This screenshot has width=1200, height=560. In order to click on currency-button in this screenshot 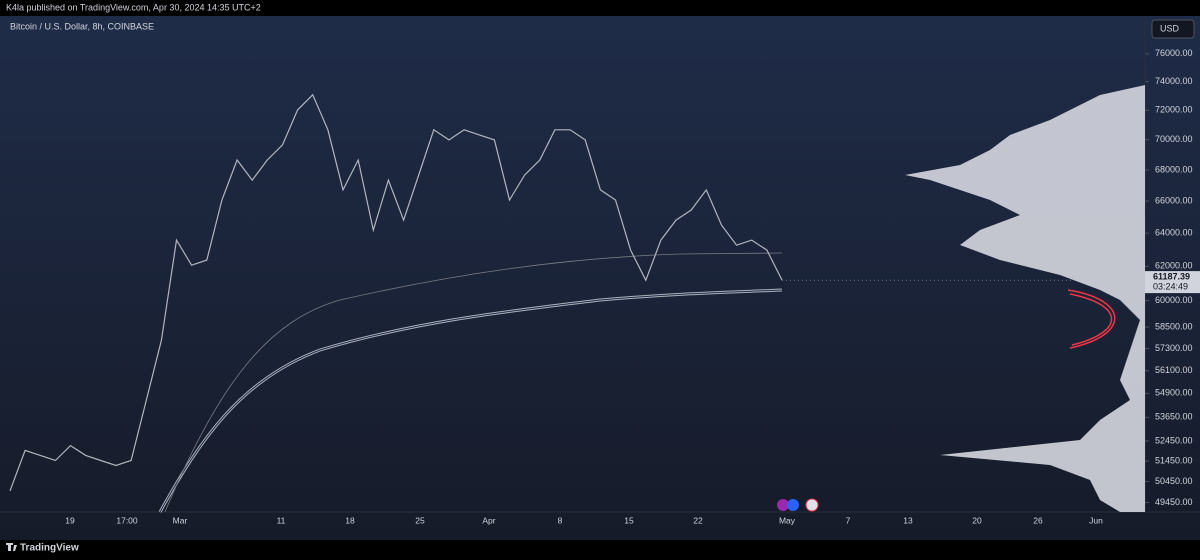, I will do `click(1173, 29)`.